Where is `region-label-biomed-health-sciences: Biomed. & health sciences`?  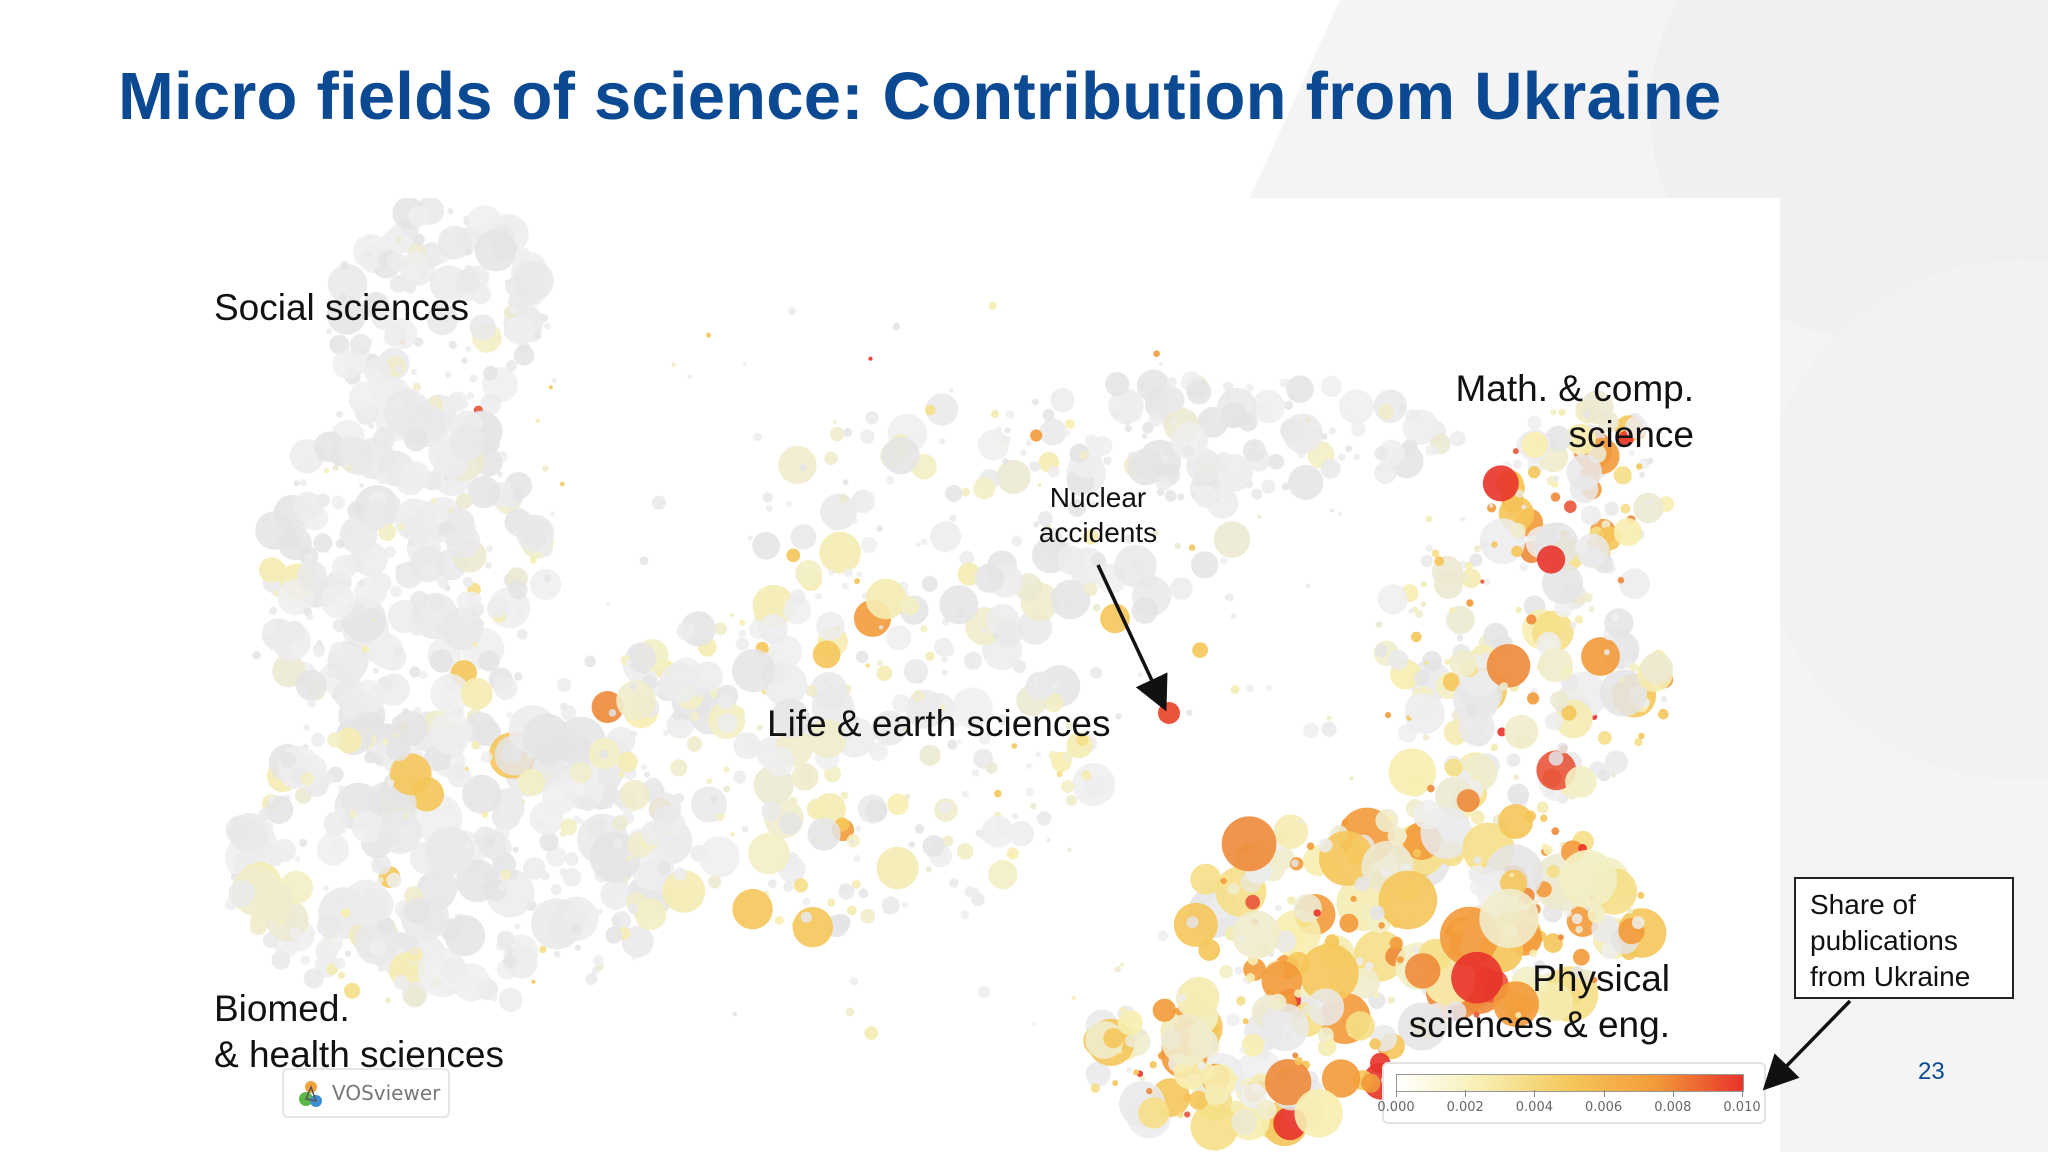 region-label-biomed-health-sciences: Biomed. & health sciences is located at coordinates (359, 1032).